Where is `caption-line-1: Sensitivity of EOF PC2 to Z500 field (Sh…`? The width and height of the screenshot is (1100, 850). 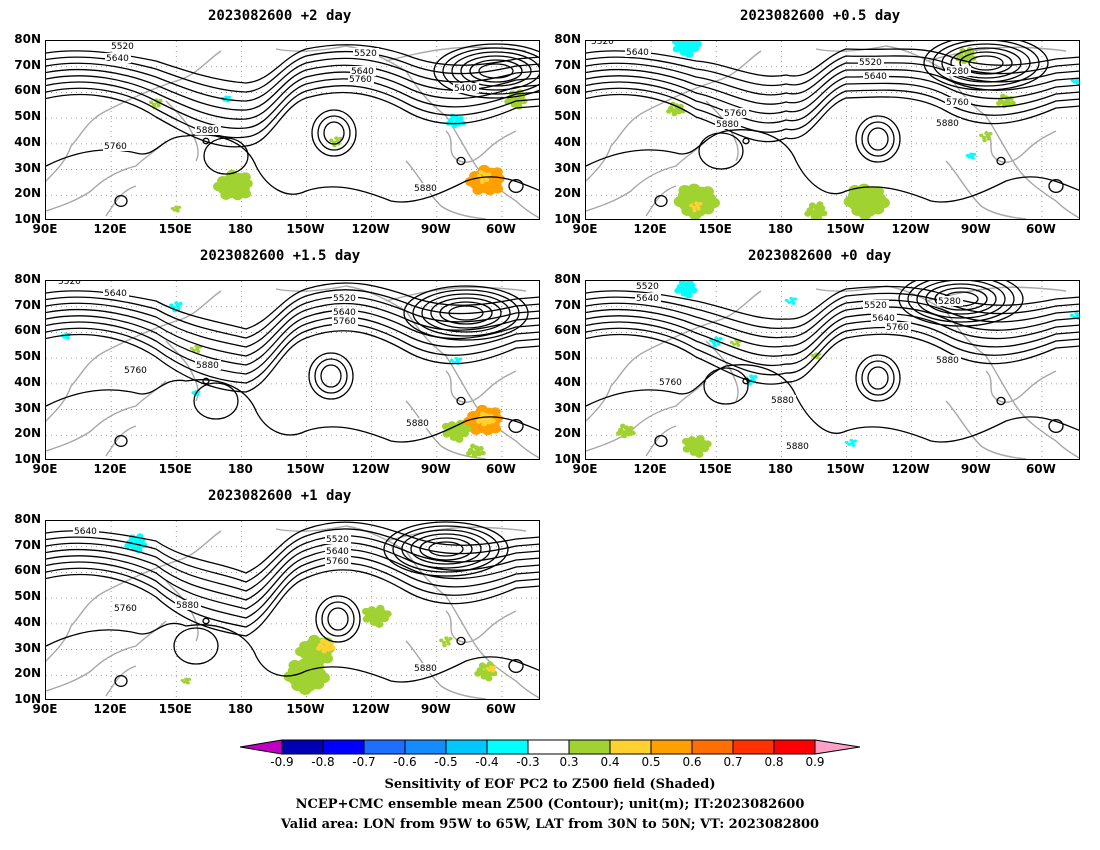 caption-line-1: Sensitivity of EOF PC2 to Z500 field (Sh… is located at coordinates (550, 784).